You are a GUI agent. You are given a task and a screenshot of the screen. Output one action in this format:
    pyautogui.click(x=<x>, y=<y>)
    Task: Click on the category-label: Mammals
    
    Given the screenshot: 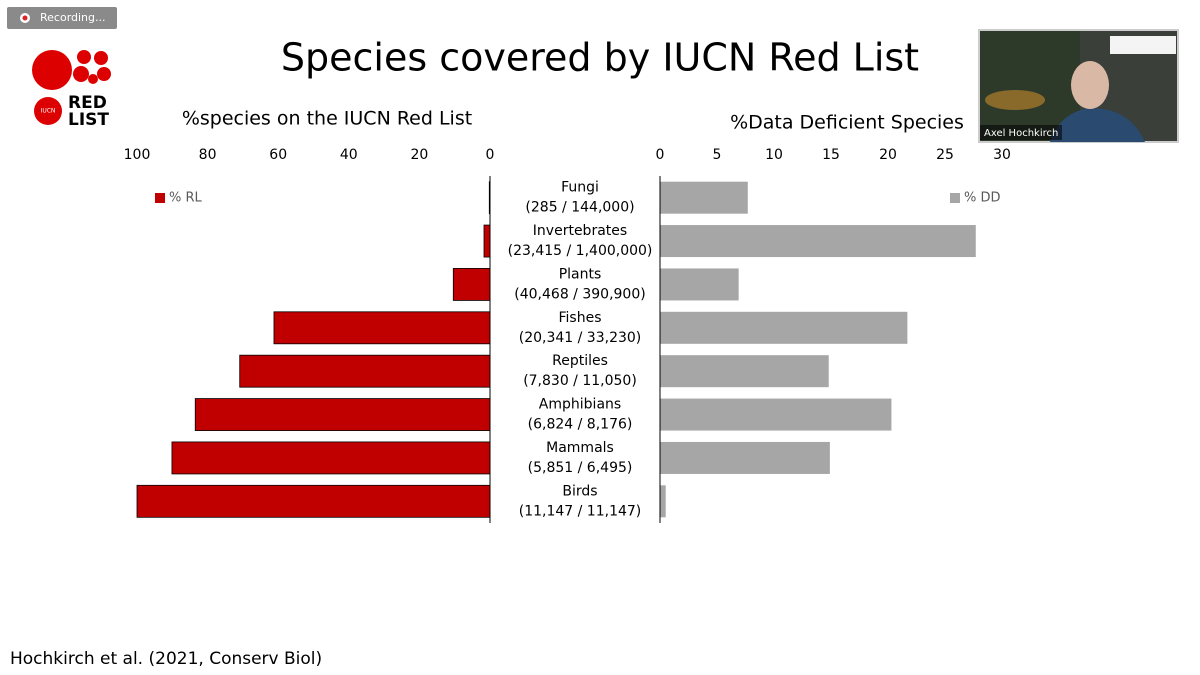 What is the action you would take?
    pyautogui.click(x=580, y=448)
    